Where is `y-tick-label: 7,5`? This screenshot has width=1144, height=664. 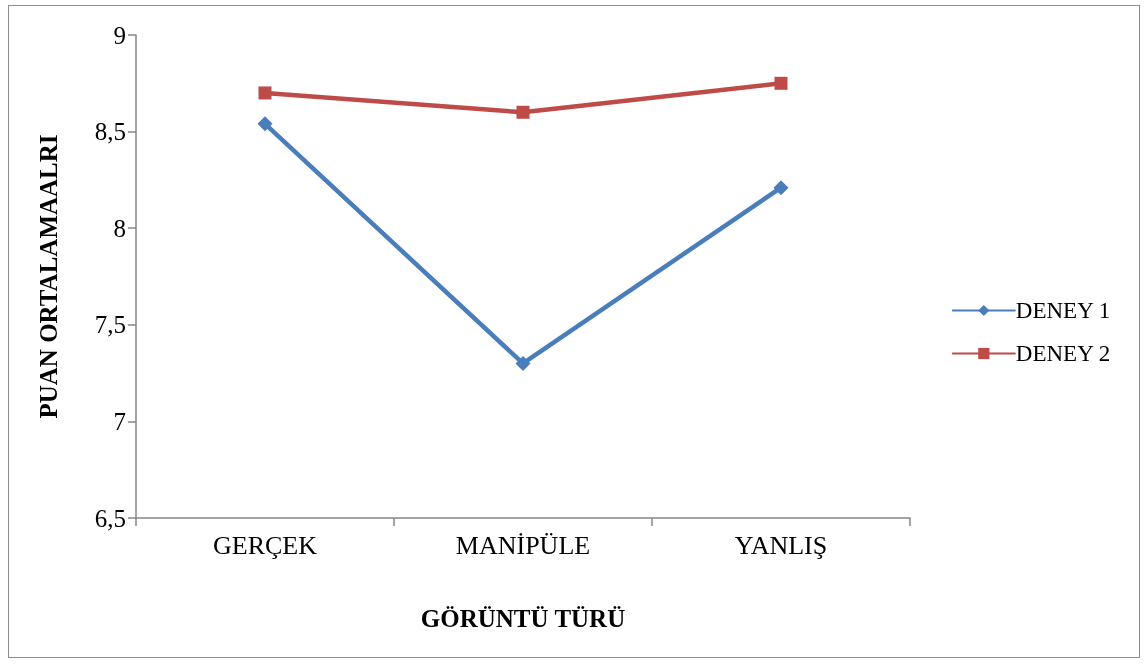 y-tick-label: 7,5 is located at coordinates (110, 325).